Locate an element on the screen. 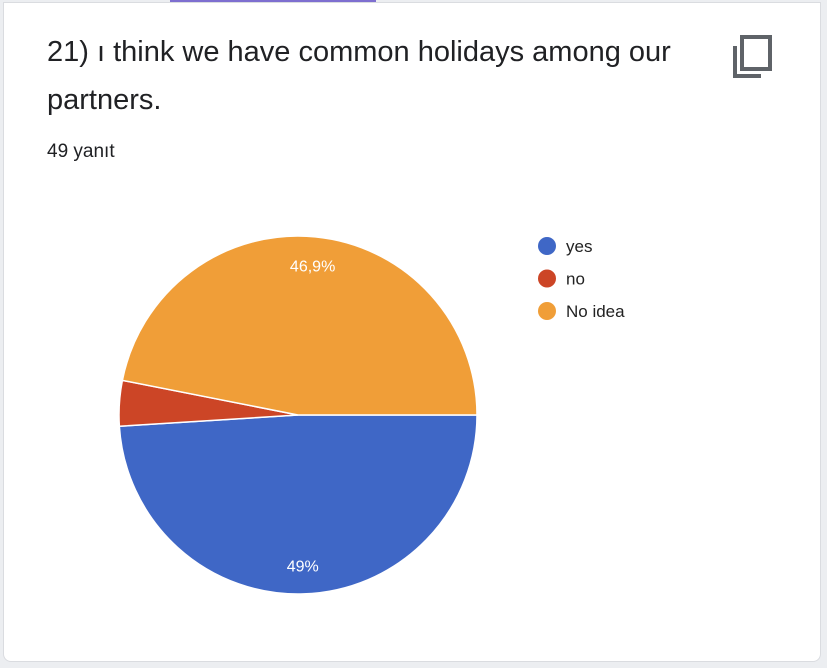  legend-item: yes is located at coordinates (579, 246).